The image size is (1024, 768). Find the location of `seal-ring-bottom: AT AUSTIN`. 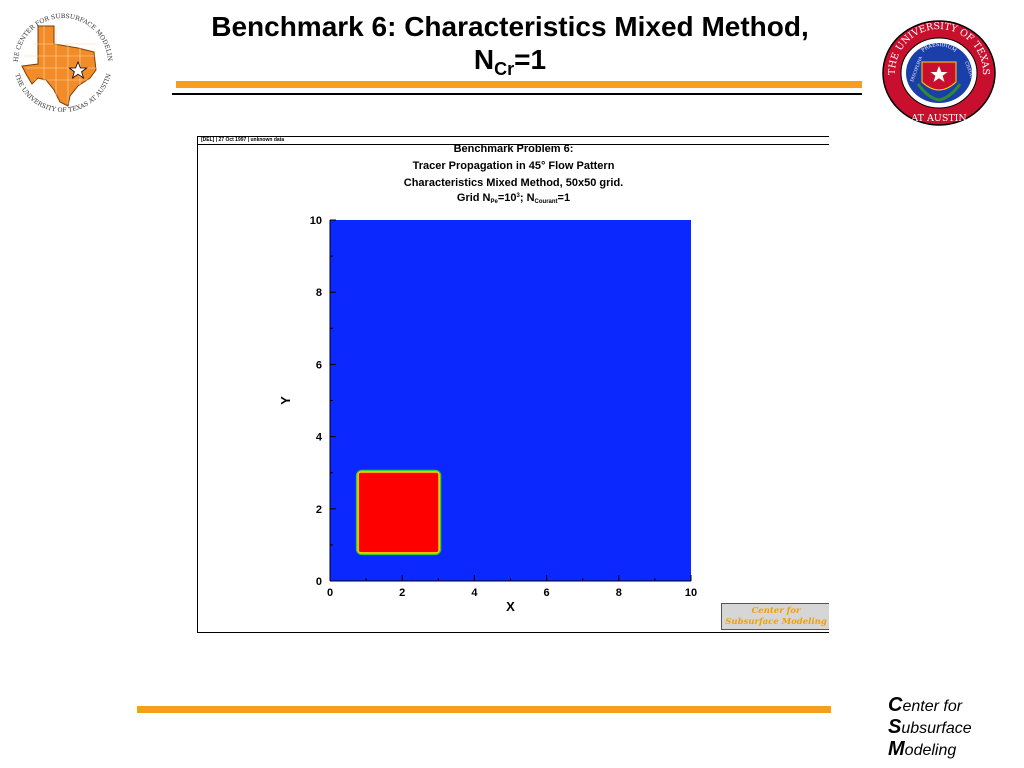

seal-ring-bottom: AT AUSTIN is located at coordinates (938, 118).